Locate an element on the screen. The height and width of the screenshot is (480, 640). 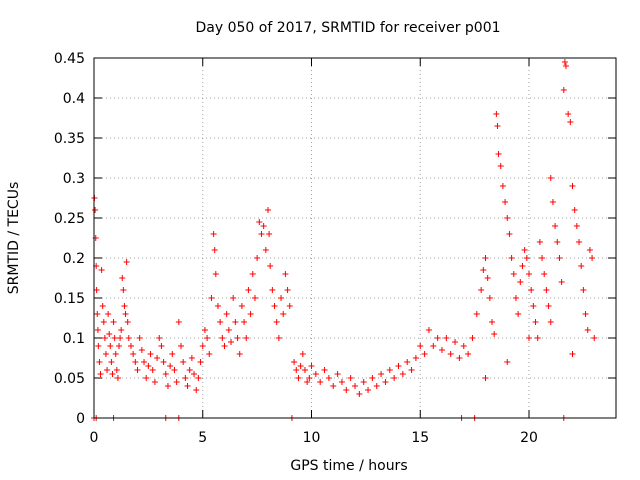
y-tick-label: 0.4 is located at coordinates (74, 99).